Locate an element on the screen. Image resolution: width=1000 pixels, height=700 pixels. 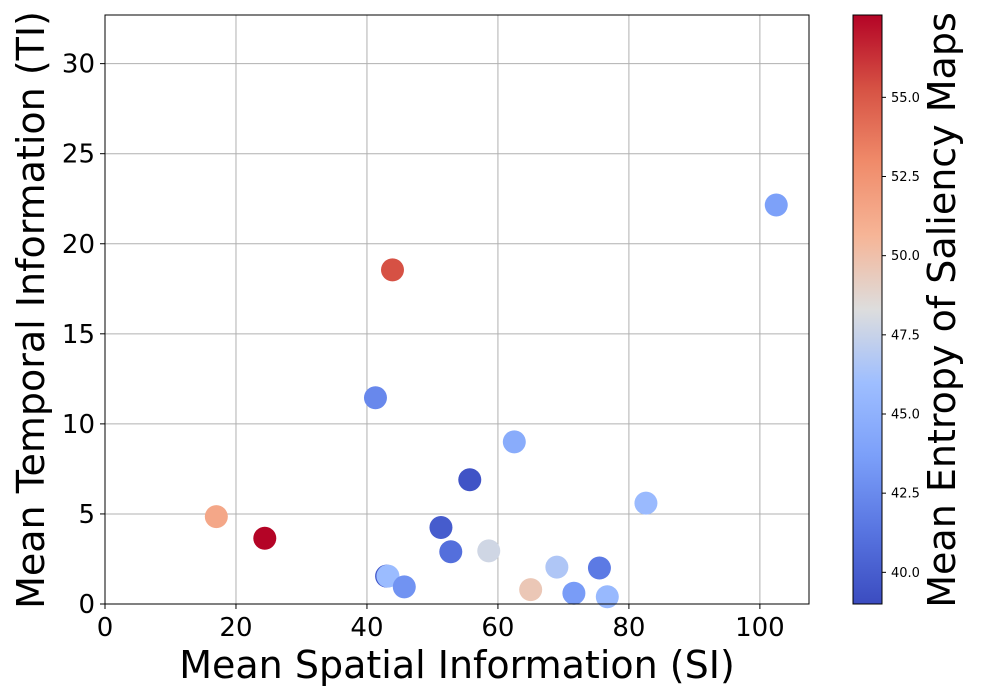
colorbar-tick-label: 55.0 is located at coordinates (905, 98).